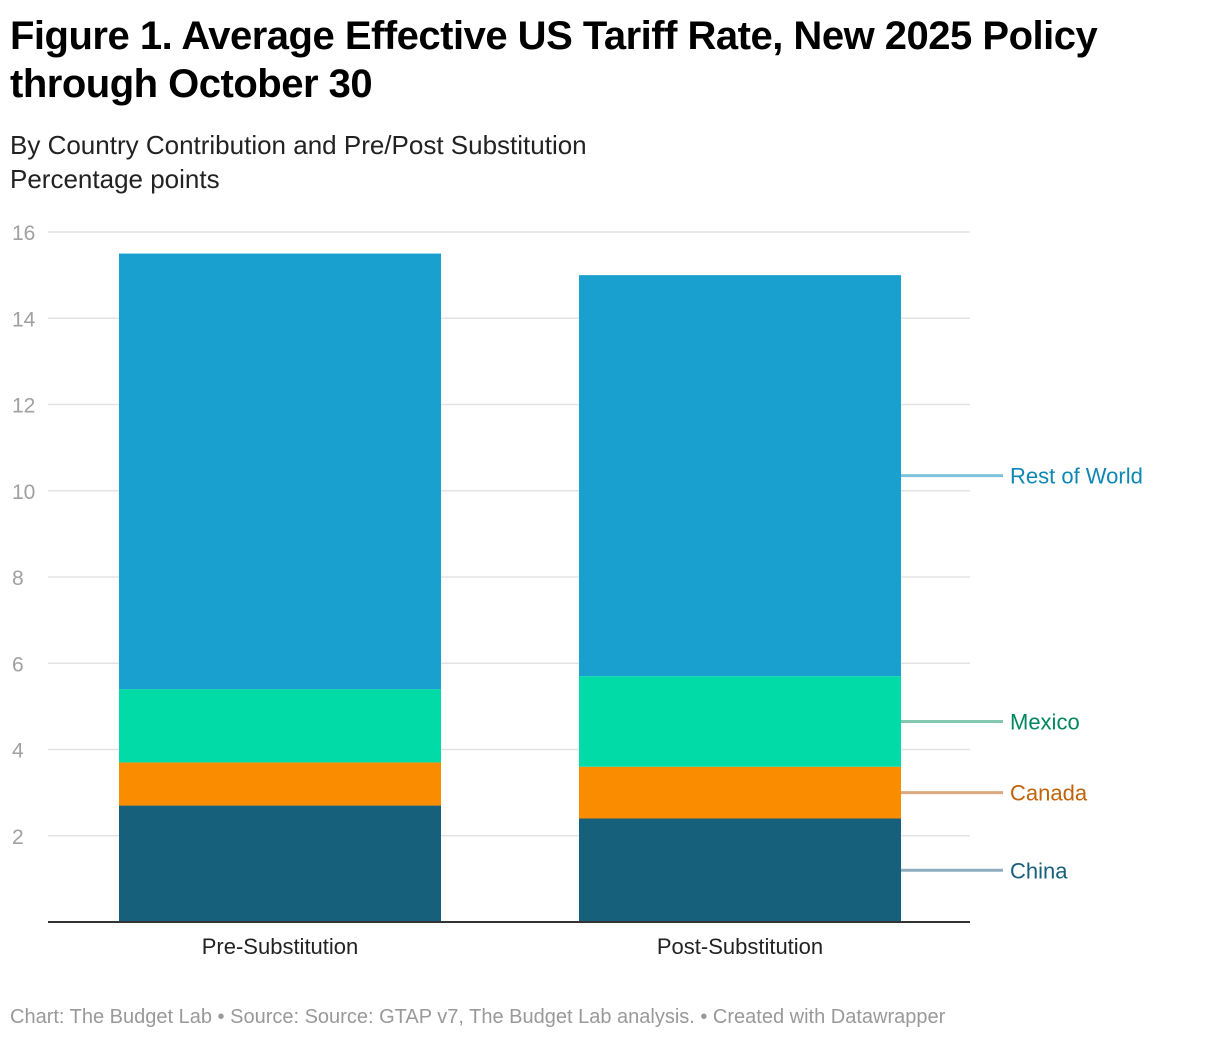 The height and width of the screenshot is (1044, 1220). I want to click on x-tick-label: Pre-Substitution, so click(280, 946).